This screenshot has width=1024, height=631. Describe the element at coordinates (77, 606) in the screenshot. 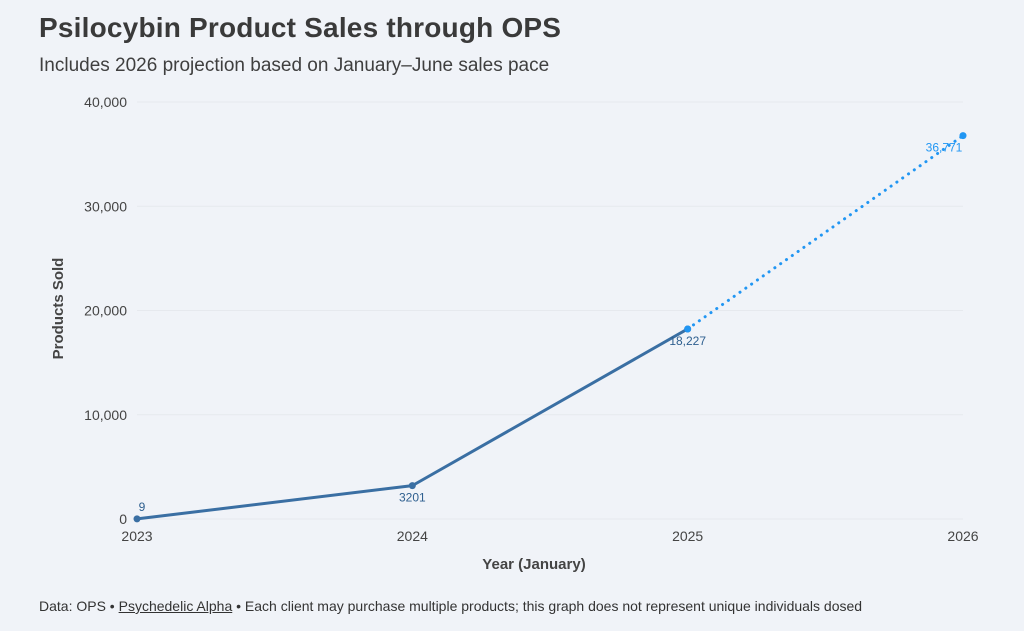

I see `footer-prefix: Data: OPS •` at that location.